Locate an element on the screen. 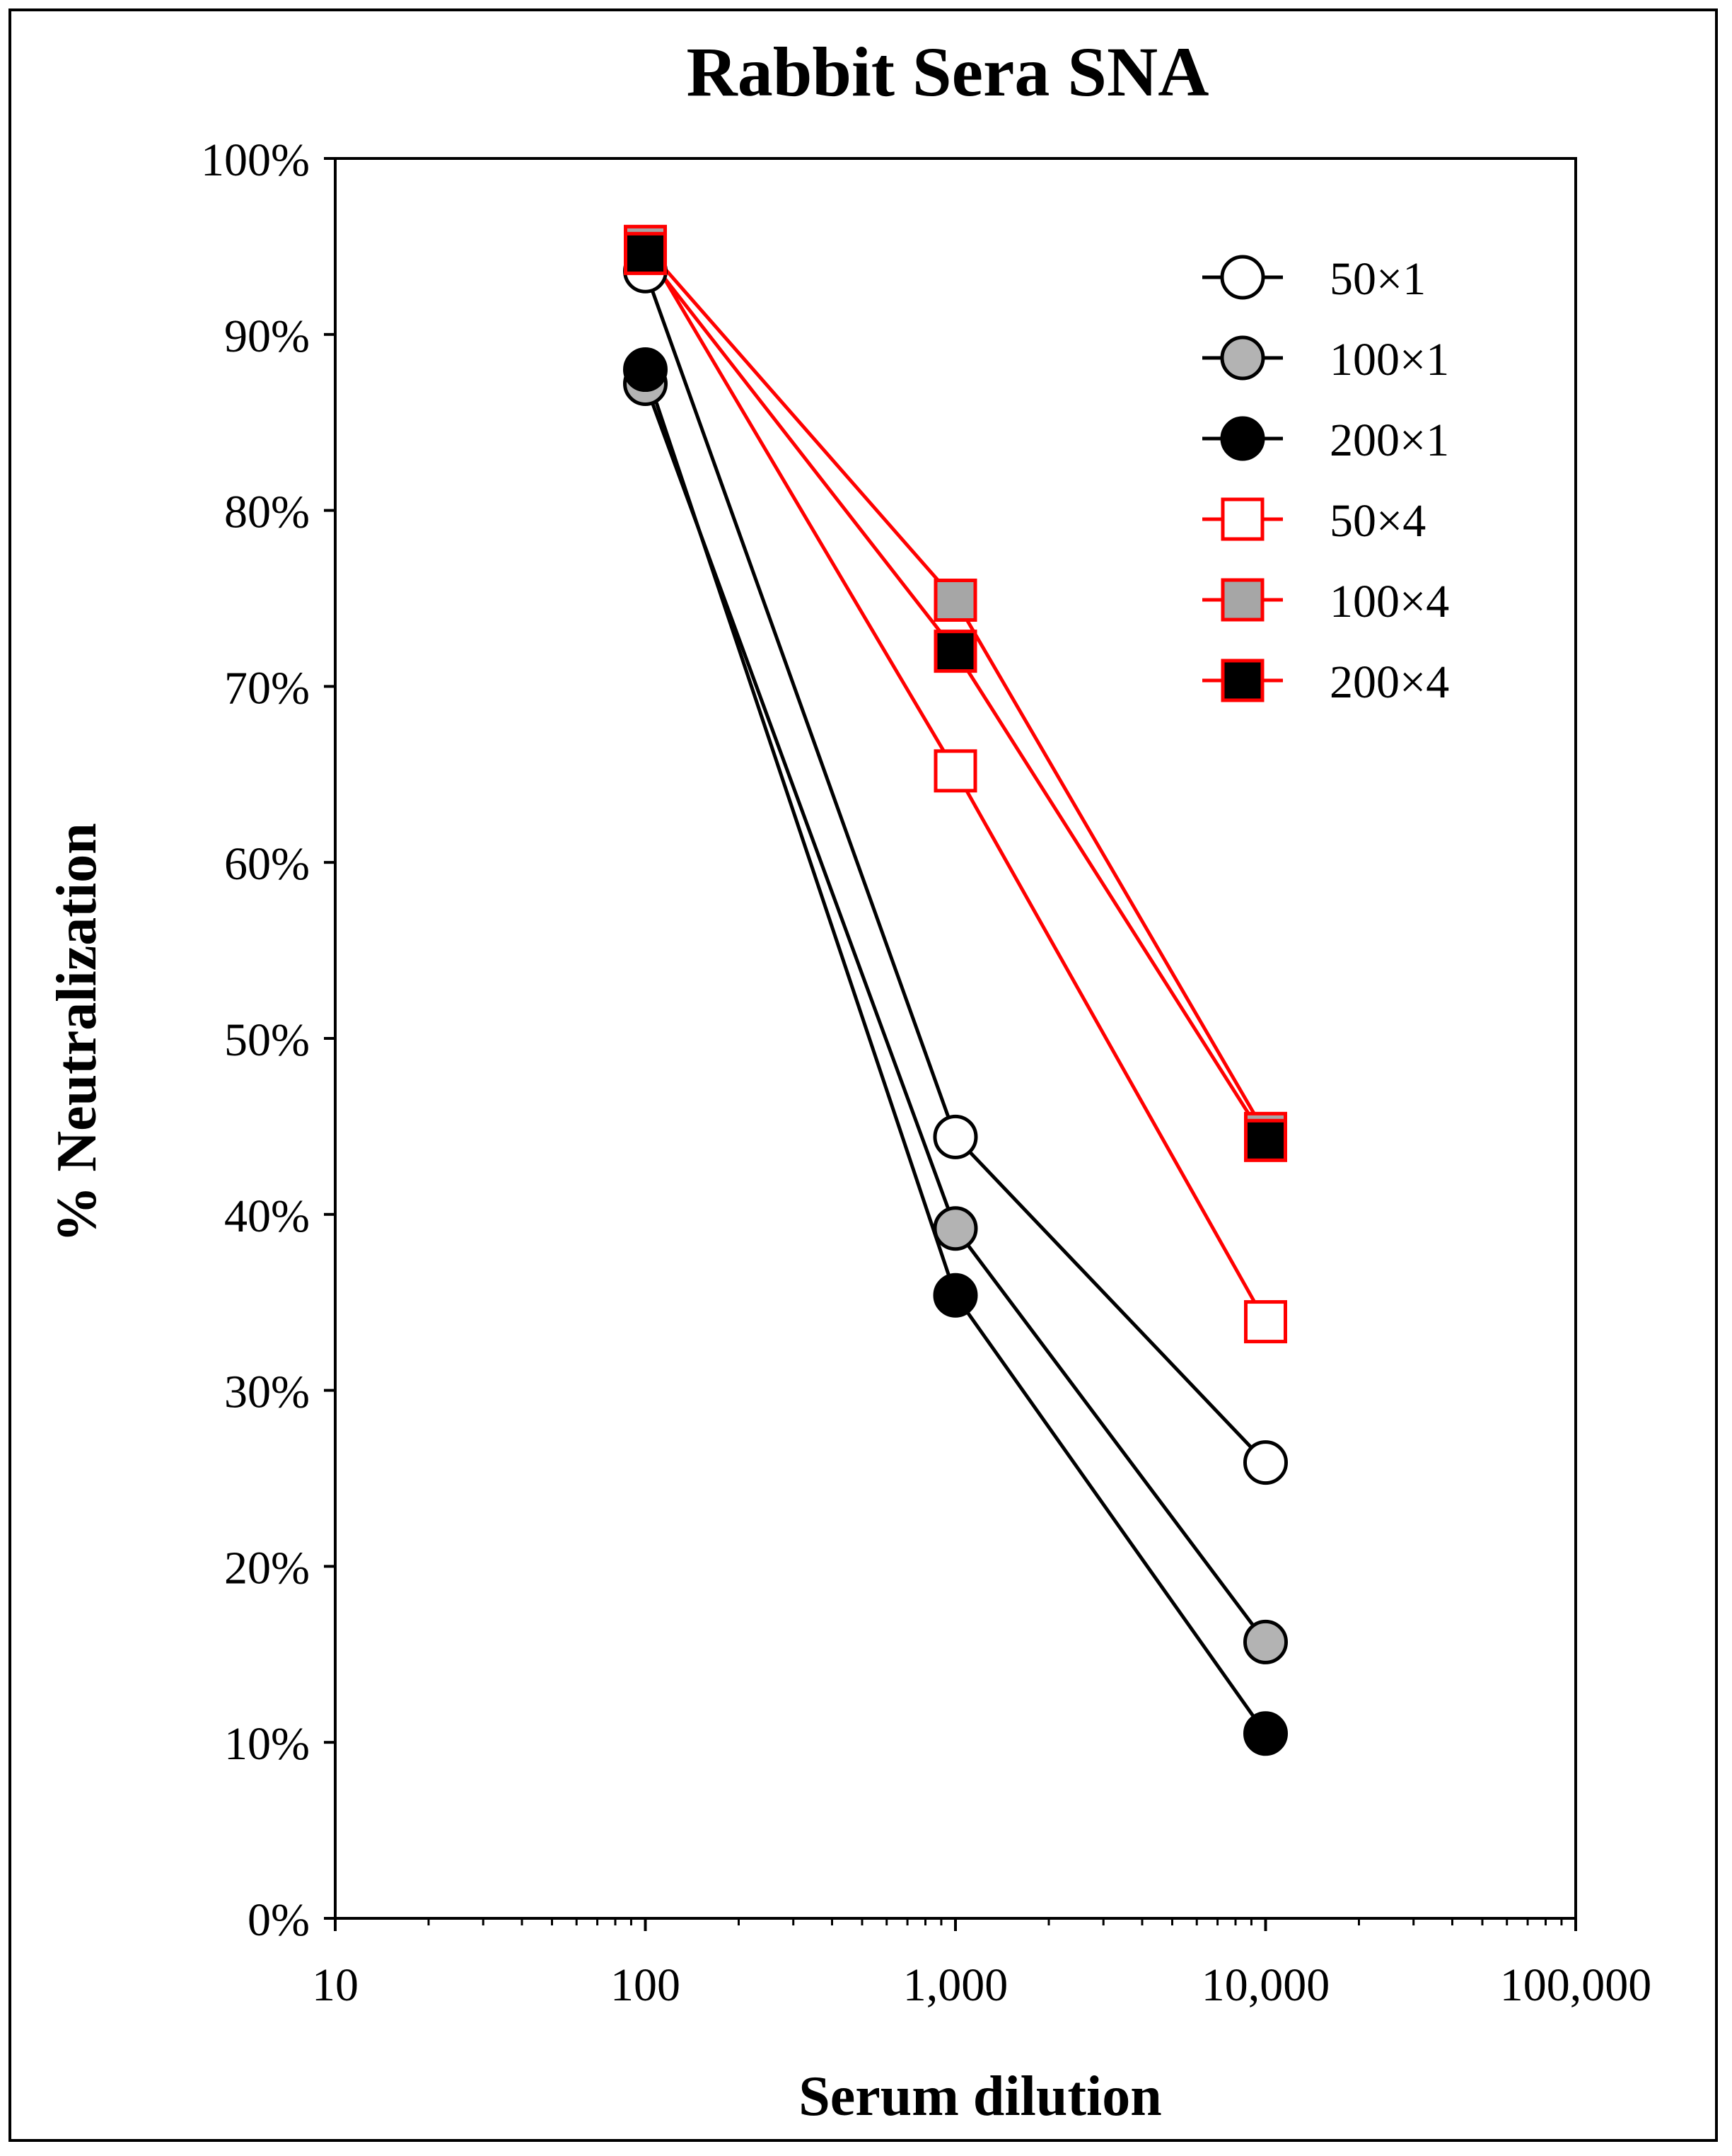 The width and height of the screenshot is (1732, 2156). y-axis: 0% 10% 20% 30% 40% 50% 60% 70% 80% 90% 100% is located at coordinates (268, 1040).